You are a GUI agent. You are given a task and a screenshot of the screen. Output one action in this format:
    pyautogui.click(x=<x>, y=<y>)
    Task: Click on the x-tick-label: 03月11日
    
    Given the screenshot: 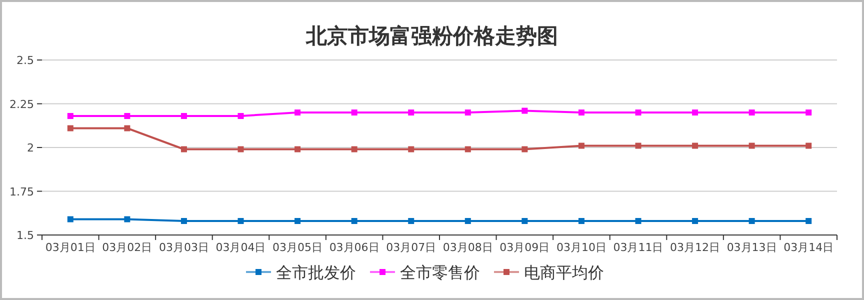 What is the action you would take?
    pyautogui.click(x=638, y=247)
    